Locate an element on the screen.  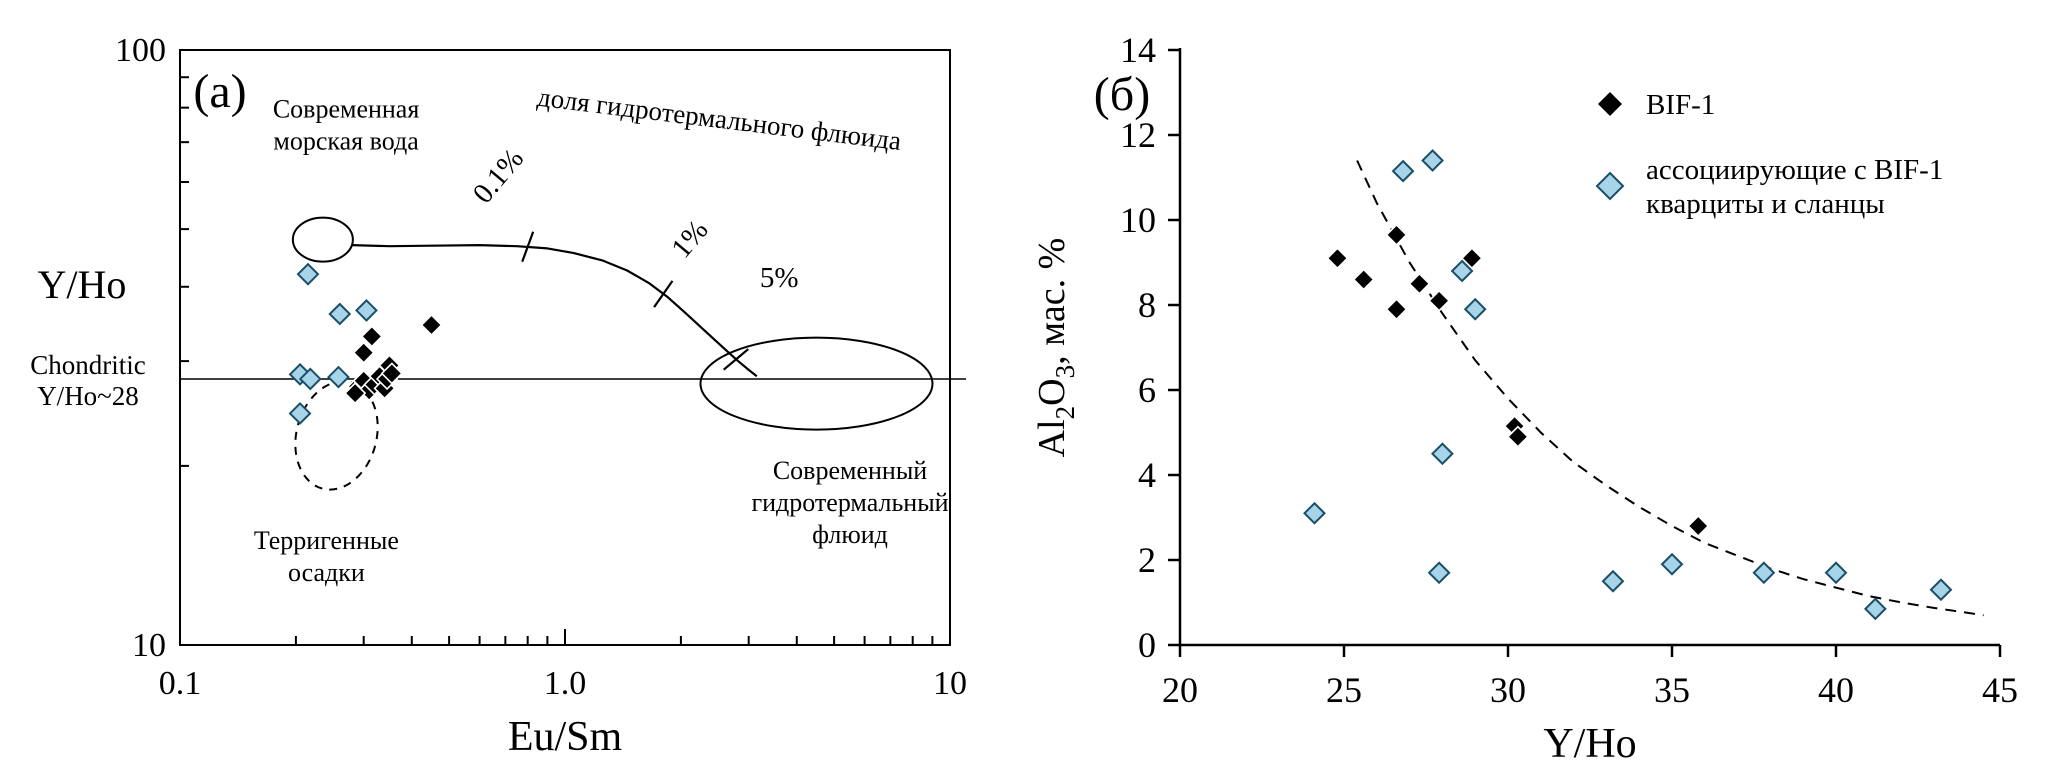
legend-label-assoc: кварциты и сланцы is located at coordinates (1765, 204).